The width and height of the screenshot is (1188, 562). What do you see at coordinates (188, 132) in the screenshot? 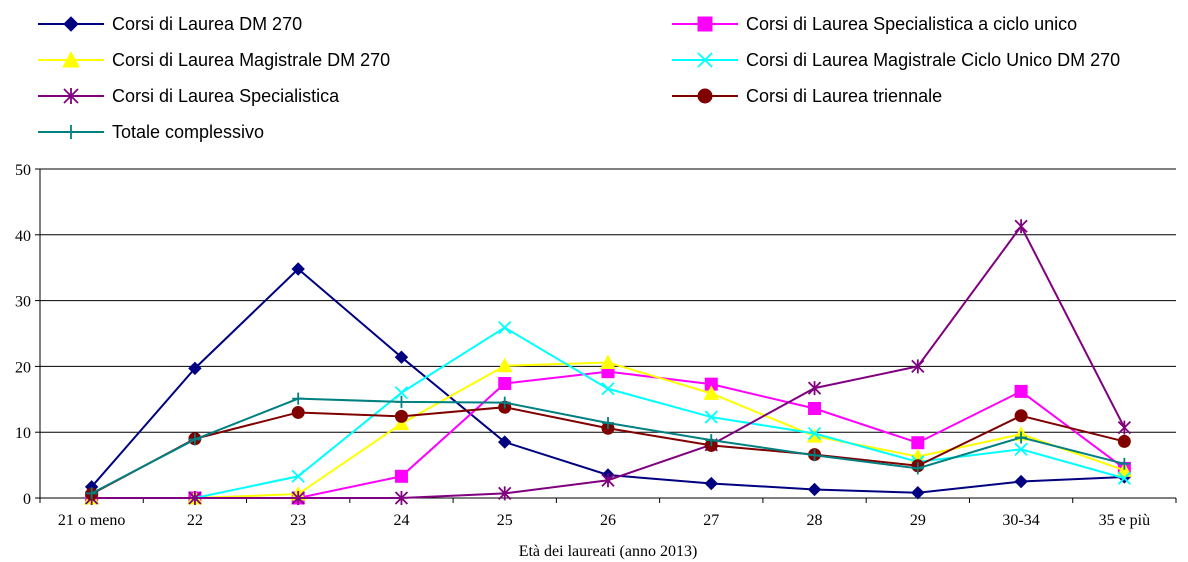
I see `legend-label: Totale complessivo` at bounding box center [188, 132].